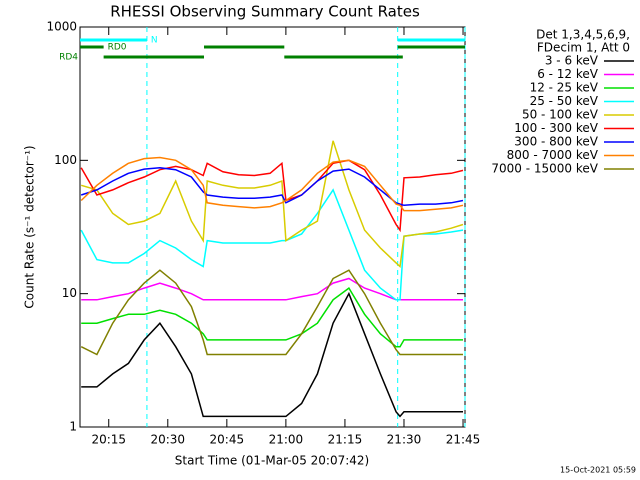 This screenshot has width=640, height=480. I want to click on x-tick-label: 20:45, so click(227, 440).